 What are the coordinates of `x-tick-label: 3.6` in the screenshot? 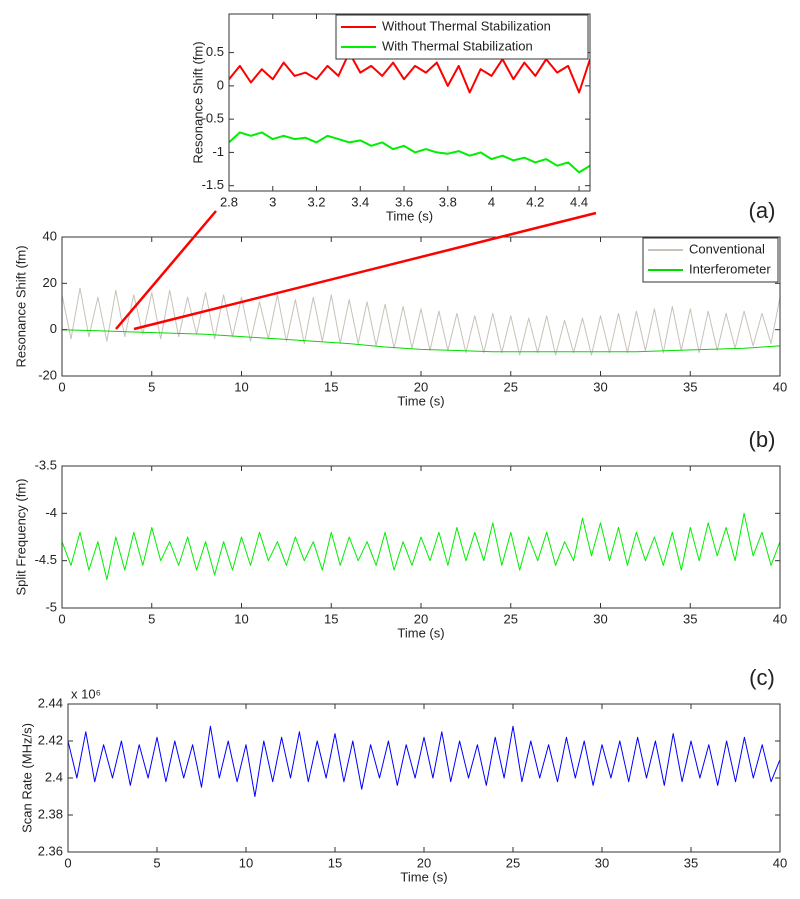 It's located at (404, 201).